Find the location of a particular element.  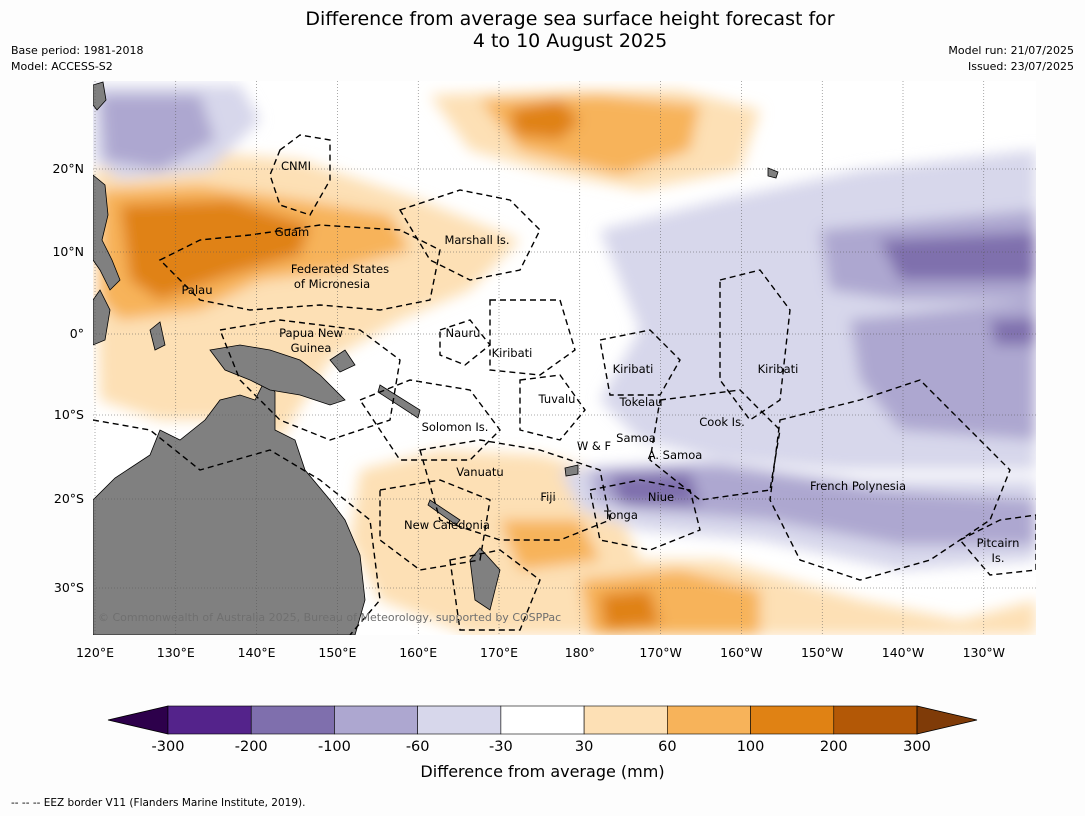

place-label: Pitcairn is located at coordinates (998, 543).